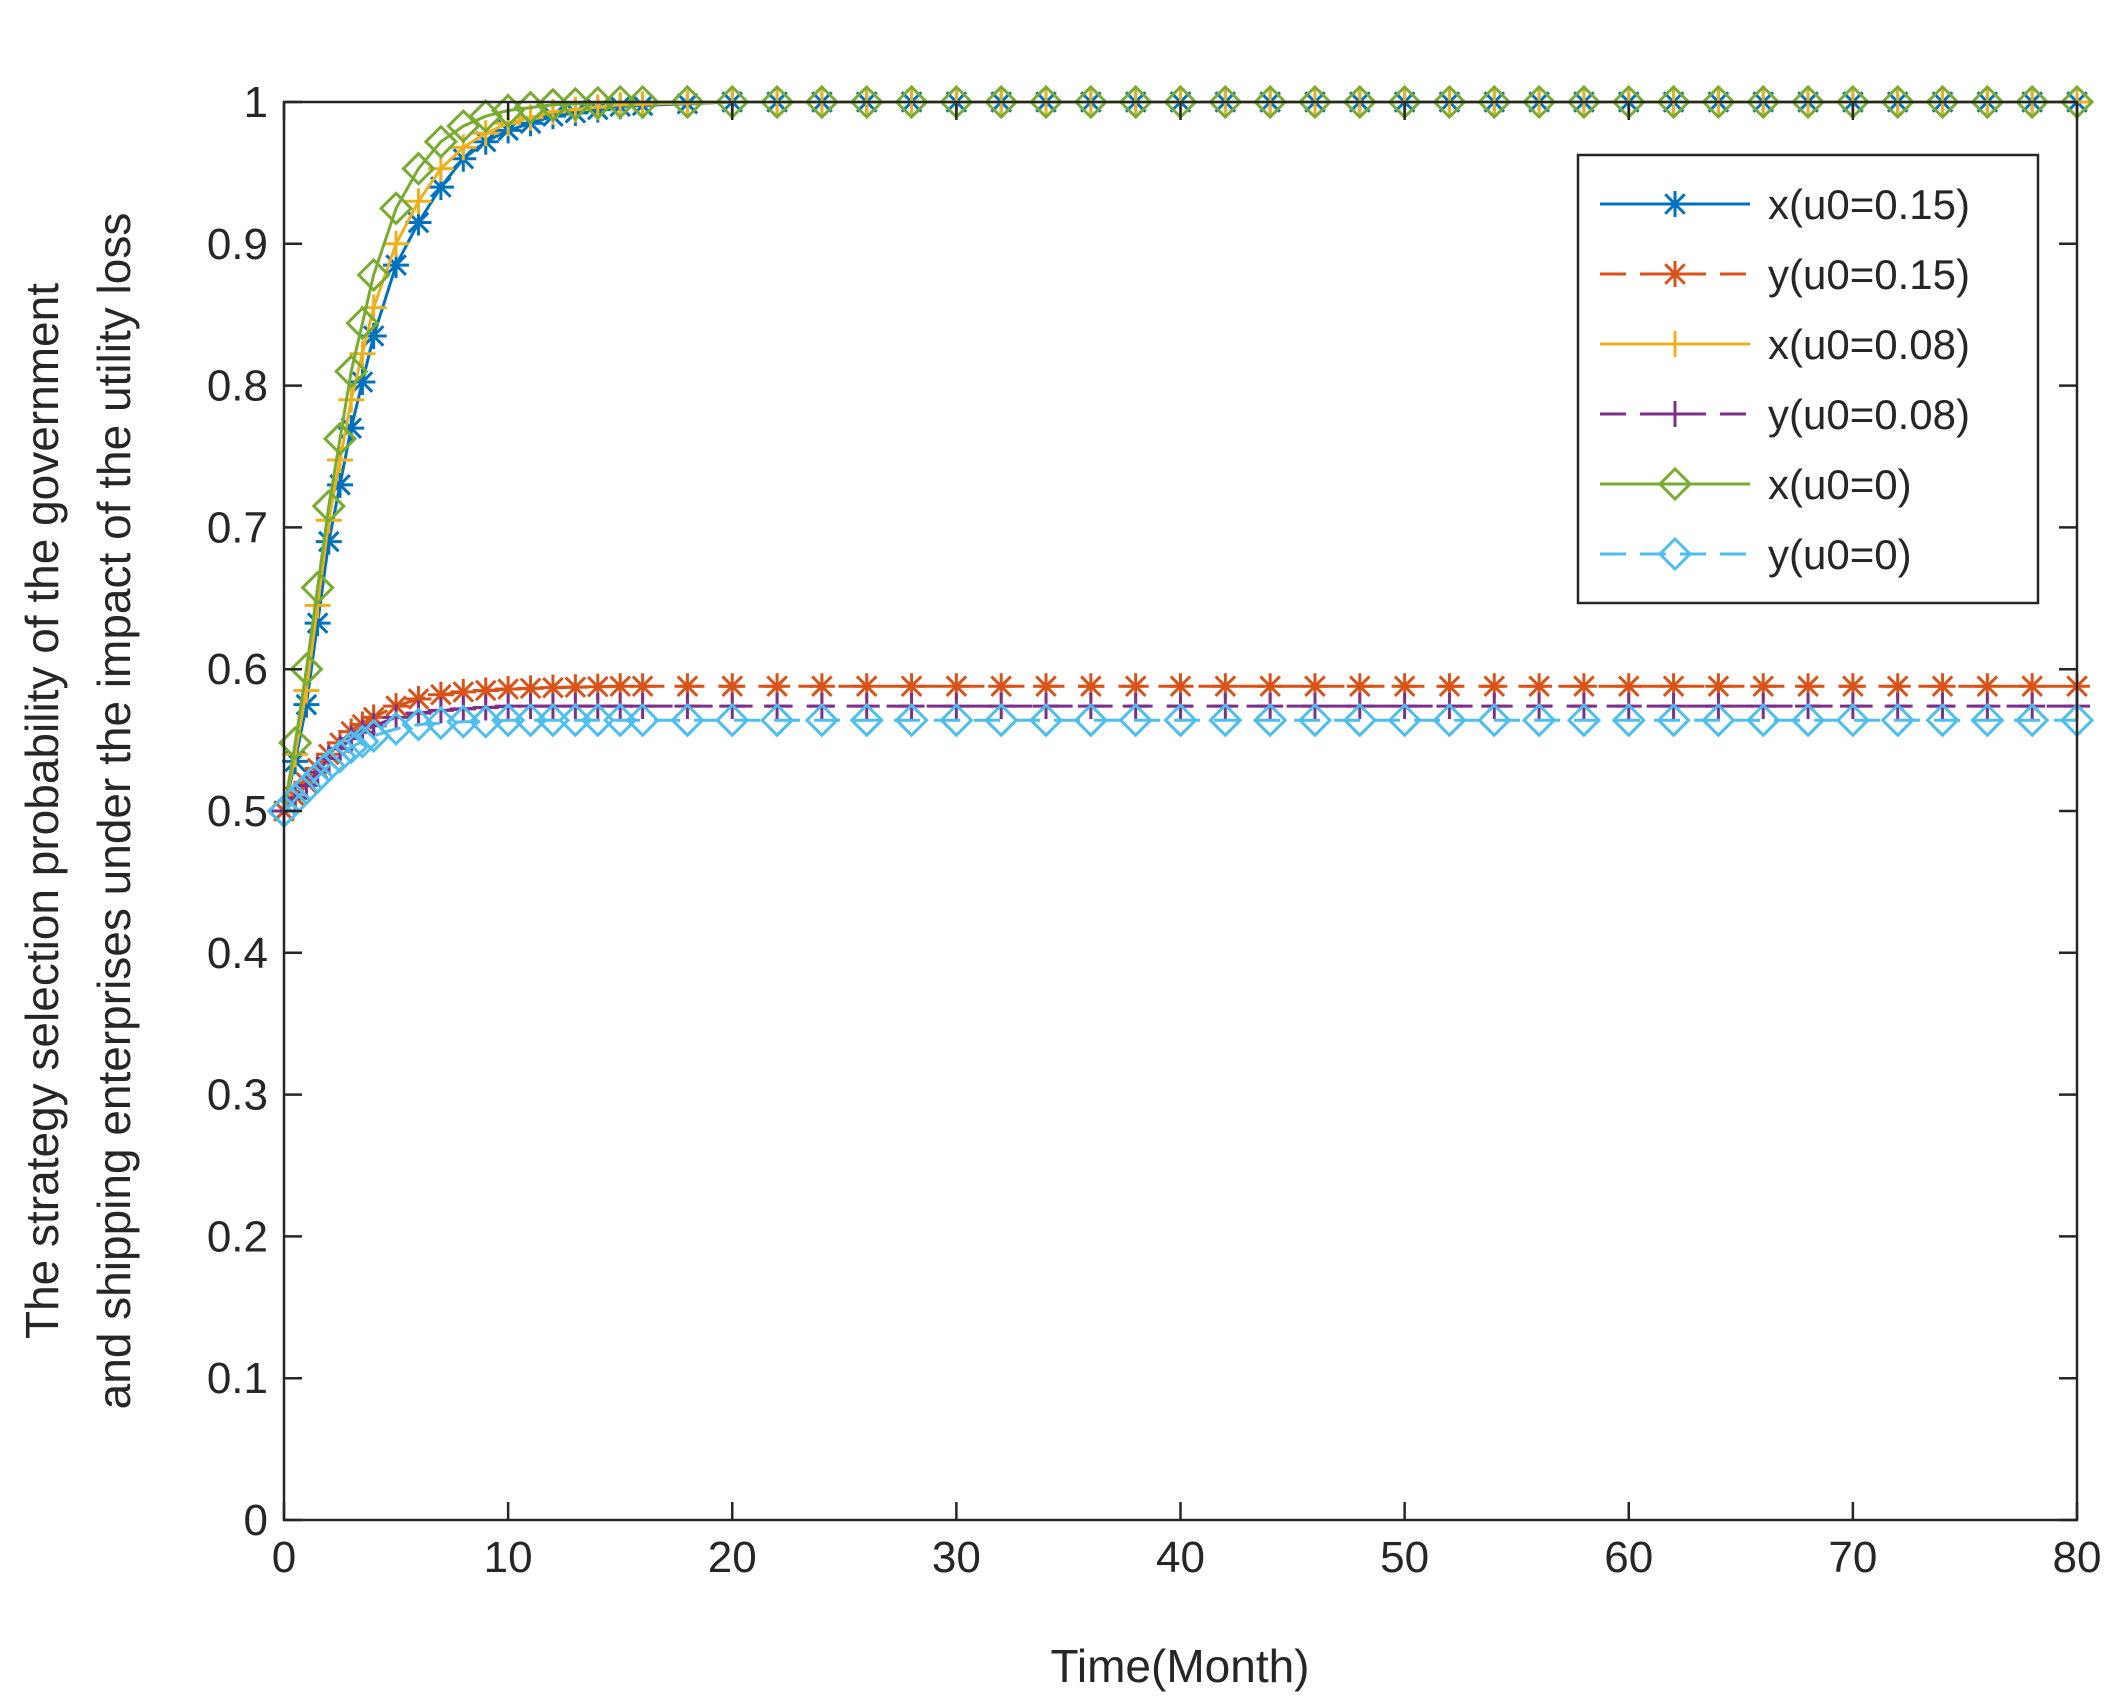 The width and height of the screenshot is (2116, 1700). I want to click on legend-marker, so click(1675, 344).